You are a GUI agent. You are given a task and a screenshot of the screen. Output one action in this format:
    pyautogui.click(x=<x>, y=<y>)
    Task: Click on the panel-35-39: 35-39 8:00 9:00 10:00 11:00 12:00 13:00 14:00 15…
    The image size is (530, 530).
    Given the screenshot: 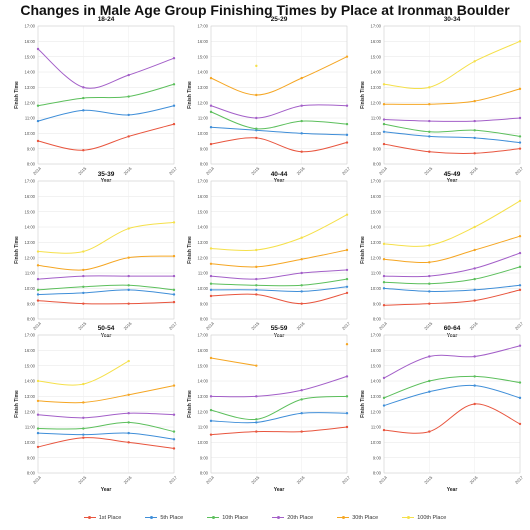 What is the action you would take?
    pyautogui.click(x=96, y=255)
    